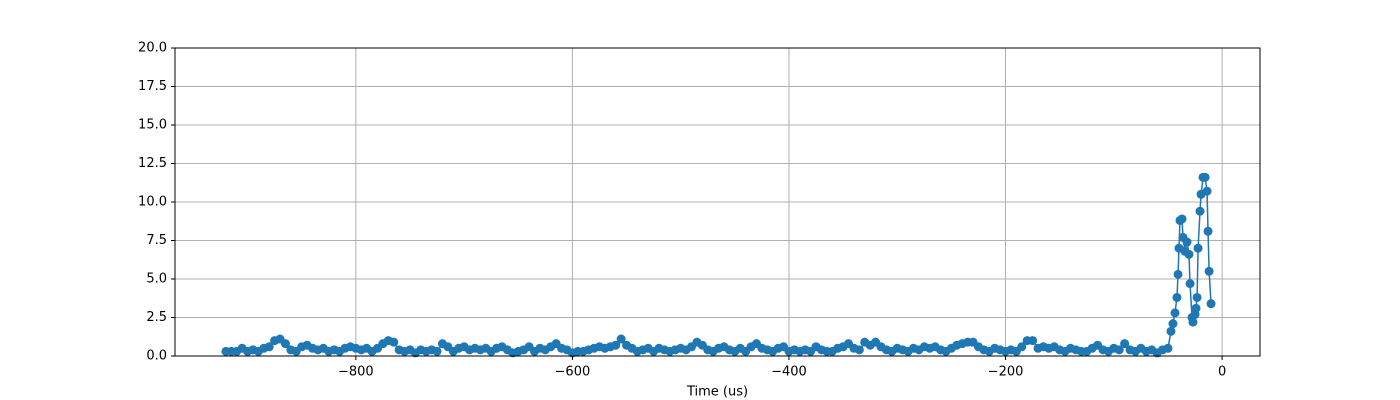 The width and height of the screenshot is (1400, 400). What do you see at coordinates (152, 202) in the screenshot?
I see `y-tick-label: 10.0` at bounding box center [152, 202].